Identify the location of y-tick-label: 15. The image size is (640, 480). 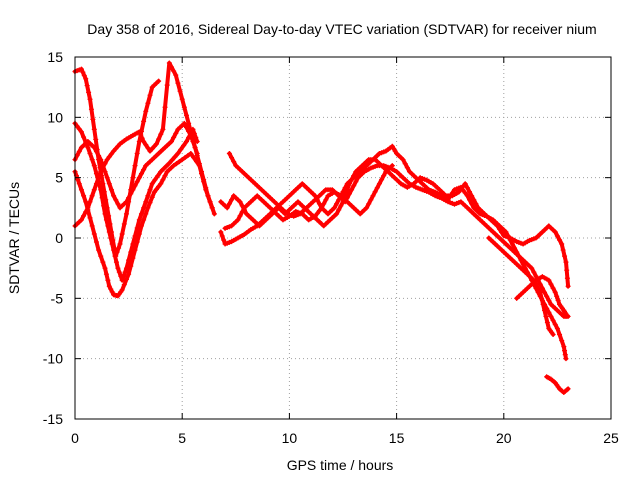
(55, 57).